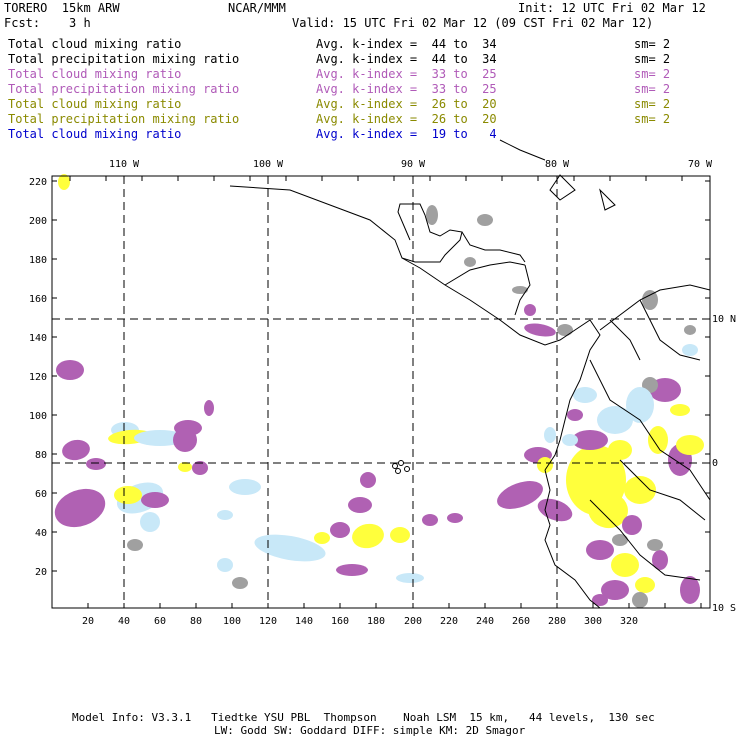  What do you see at coordinates (413, 164) in the screenshot?
I see `lon-label: 90 W` at bounding box center [413, 164].